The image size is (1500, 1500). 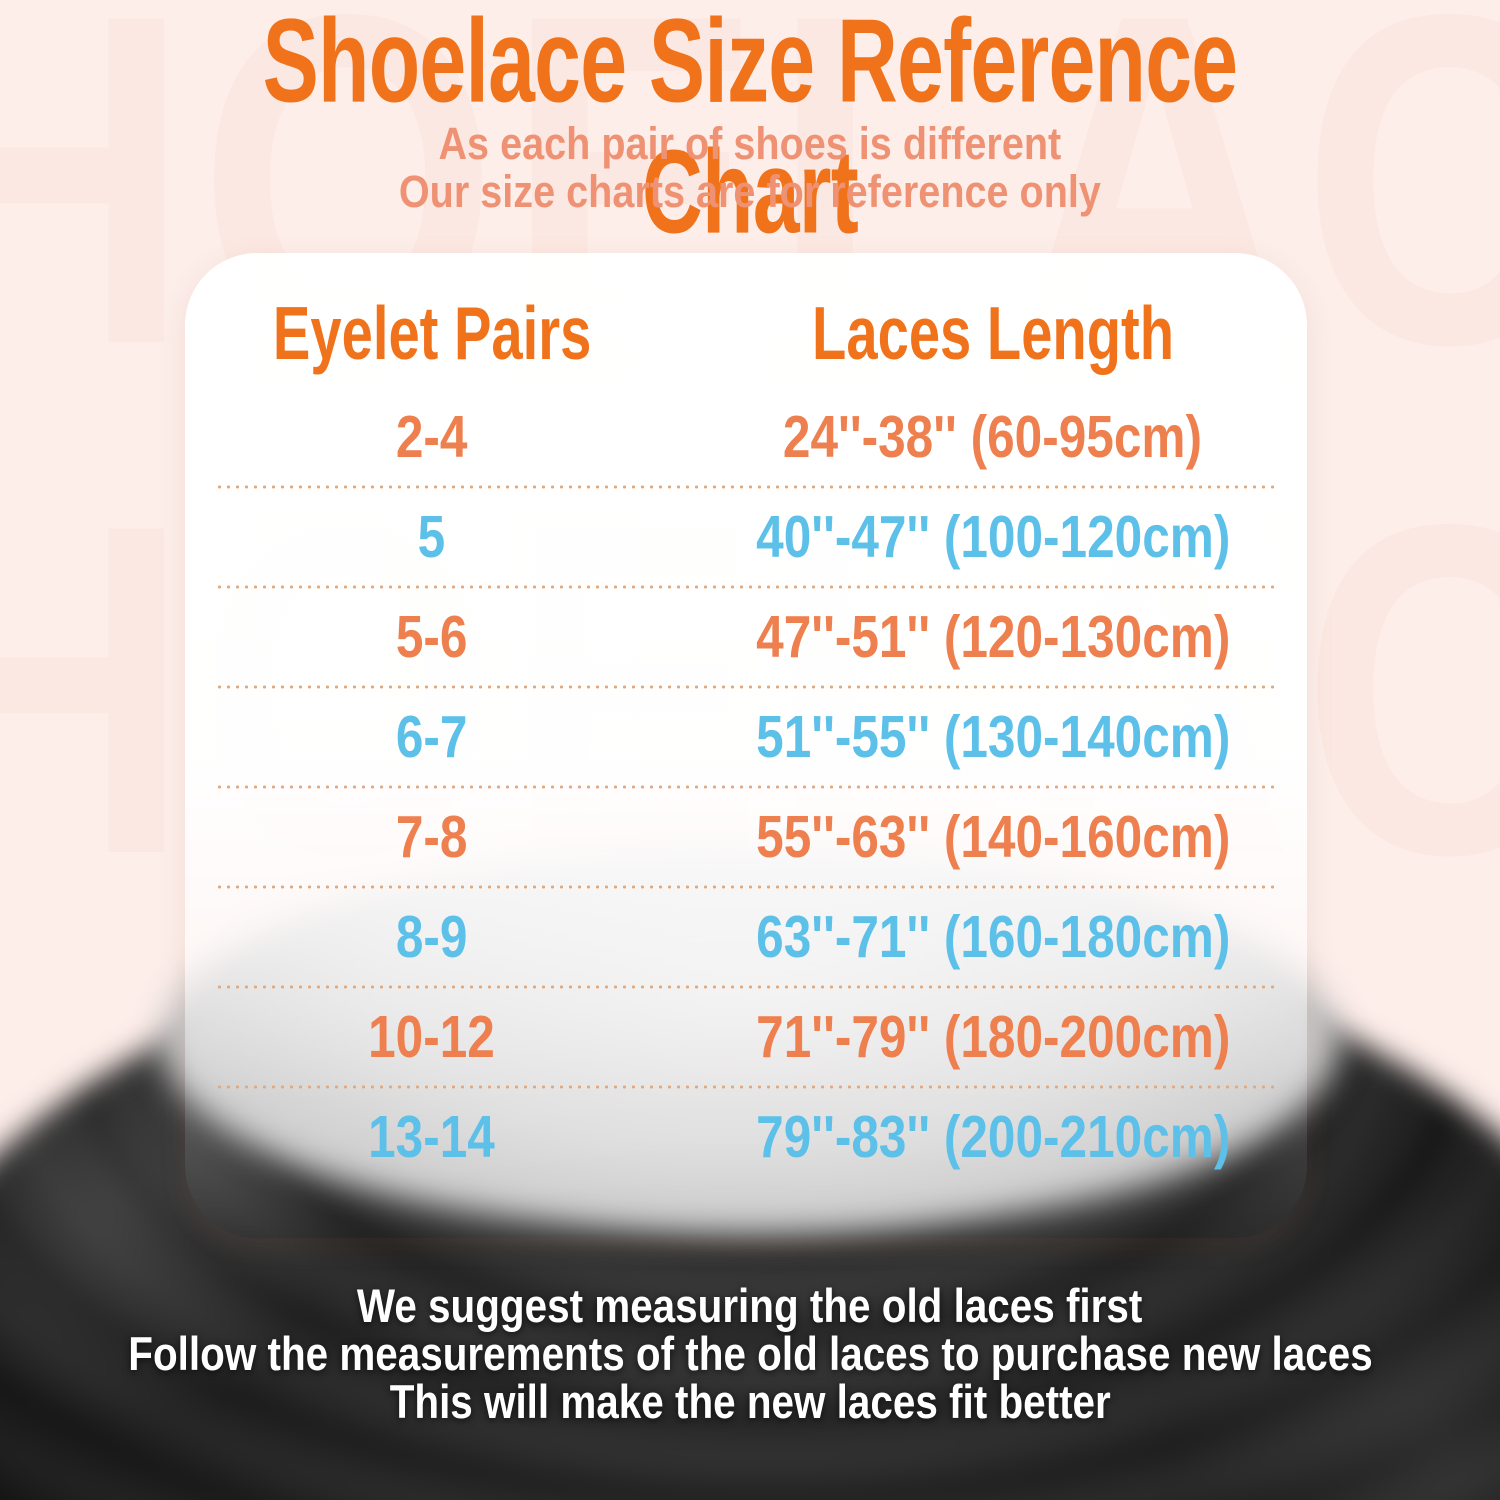 What do you see at coordinates (750, 1401) in the screenshot?
I see `advice-line-3: This will make the new laces fit better` at bounding box center [750, 1401].